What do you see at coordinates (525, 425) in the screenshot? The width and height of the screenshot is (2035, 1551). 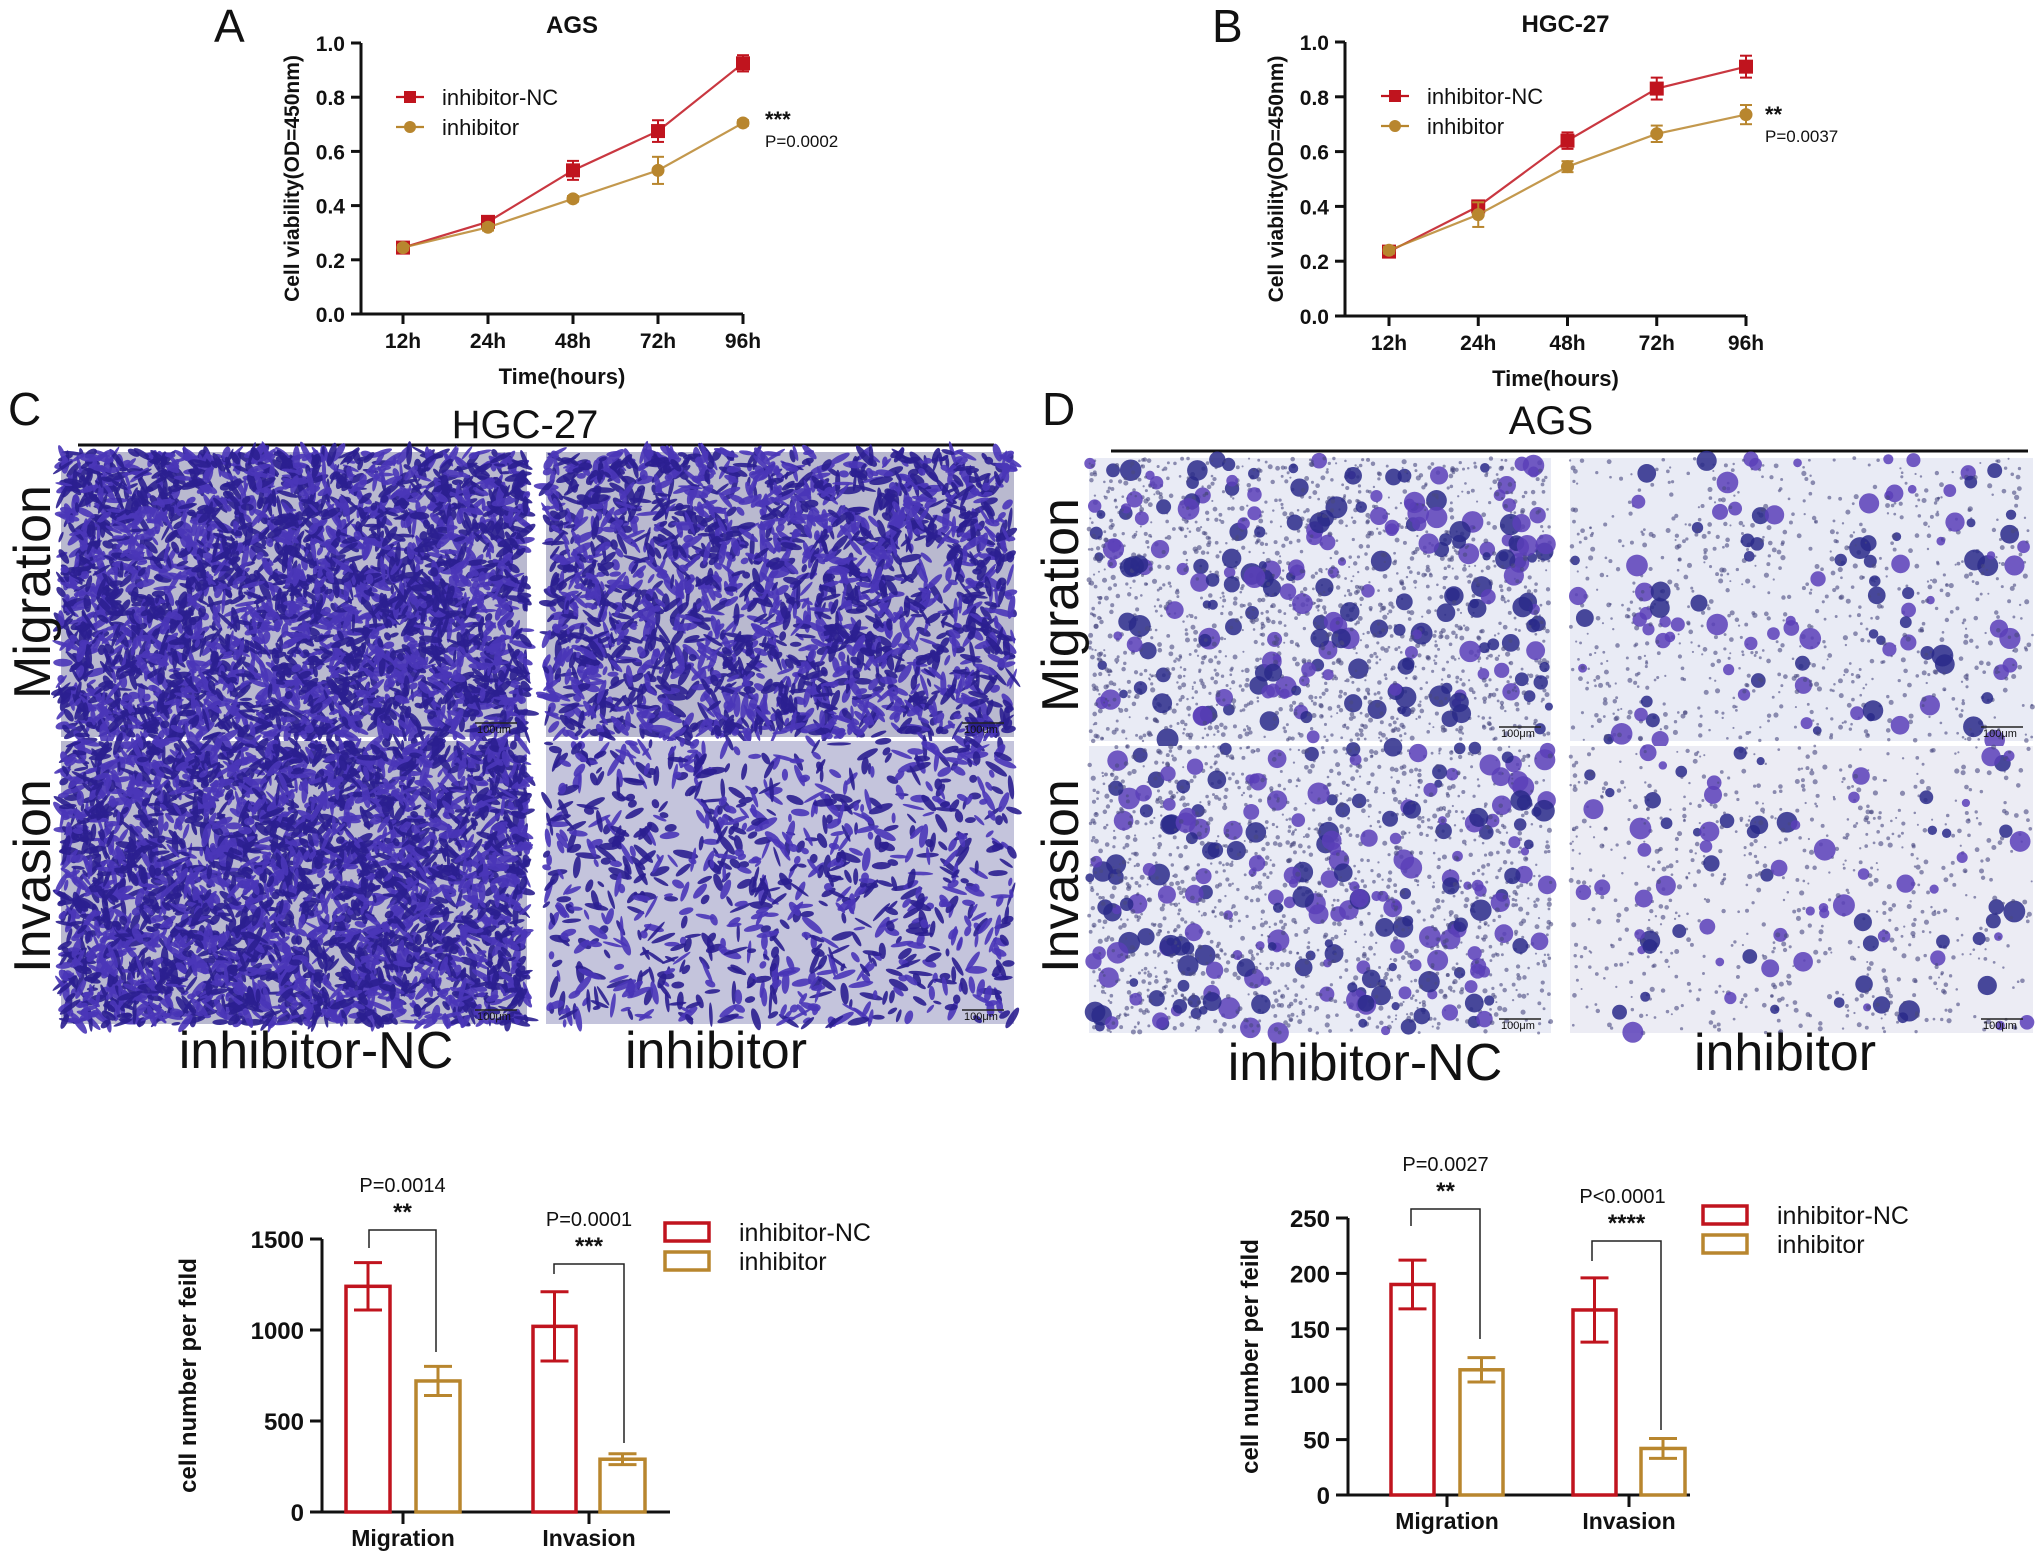 I see `panel-c-cell-line: HGC-27` at bounding box center [525, 425].